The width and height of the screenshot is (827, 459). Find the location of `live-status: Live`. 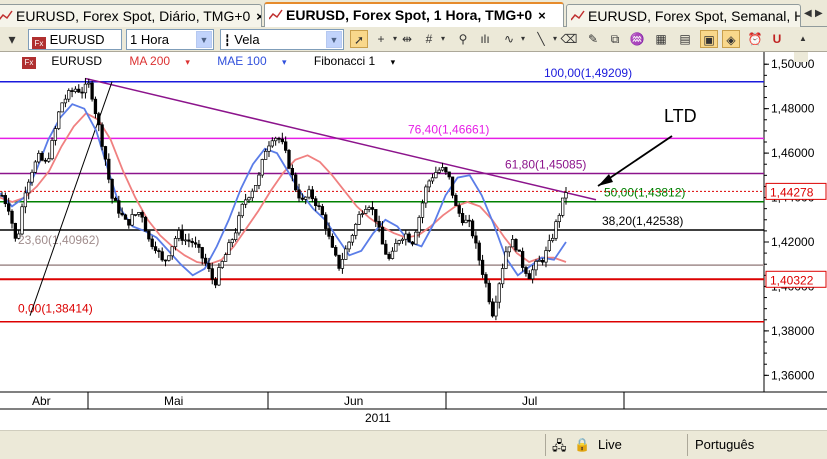

live-status: Live is located at coordinates (610, 444).